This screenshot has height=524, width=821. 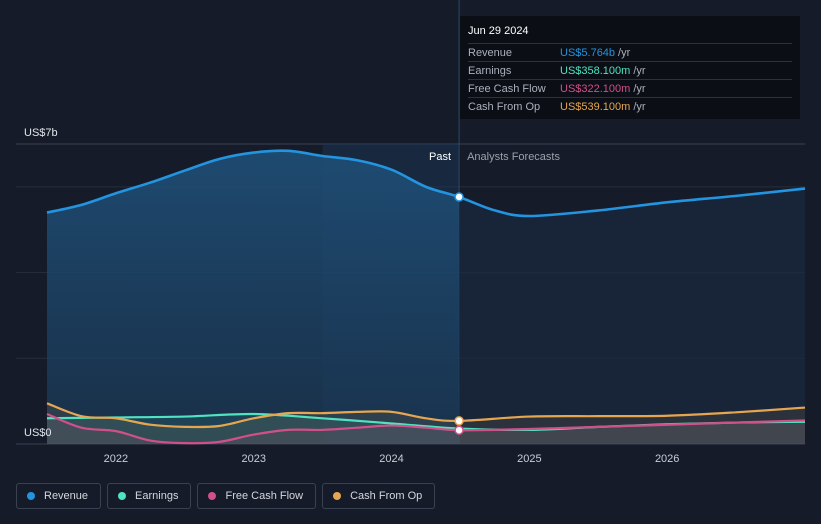 What do you see at coordinates (386, 496) in the screenshot?
I see `legend-label: Cash From Op` at bounding box center [386, 496].